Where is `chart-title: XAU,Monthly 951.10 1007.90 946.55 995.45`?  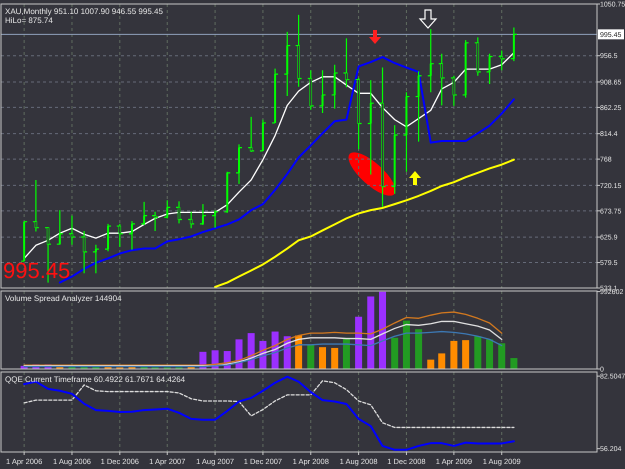 chart-title: XAU,Monthly 951.10 1007.90 946.55 995.45 is located at coordinates (84, 11).